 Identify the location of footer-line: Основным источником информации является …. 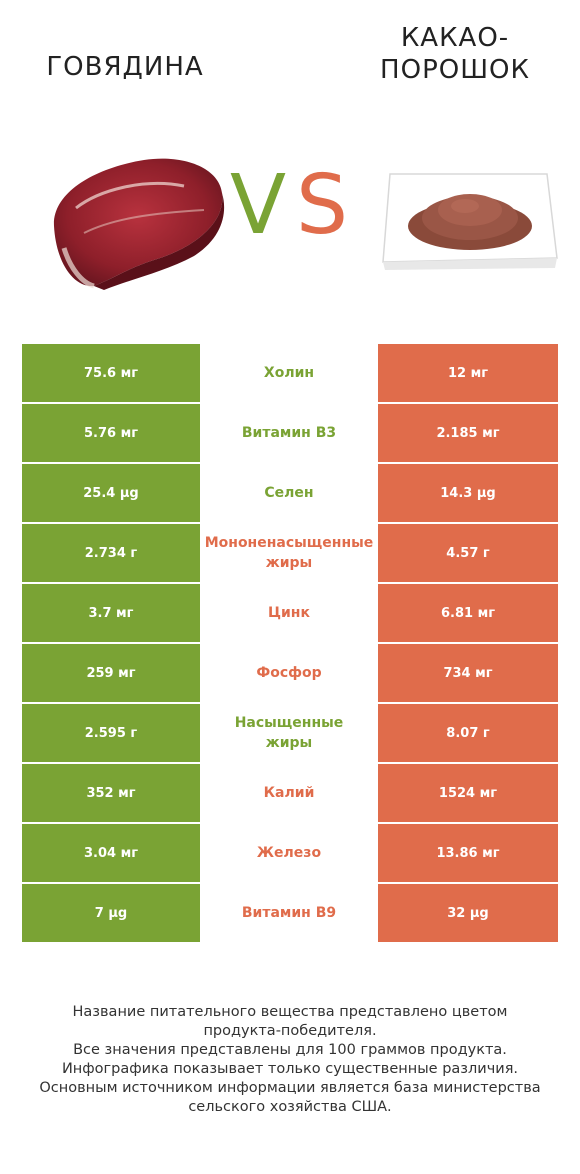
(290, 1088).